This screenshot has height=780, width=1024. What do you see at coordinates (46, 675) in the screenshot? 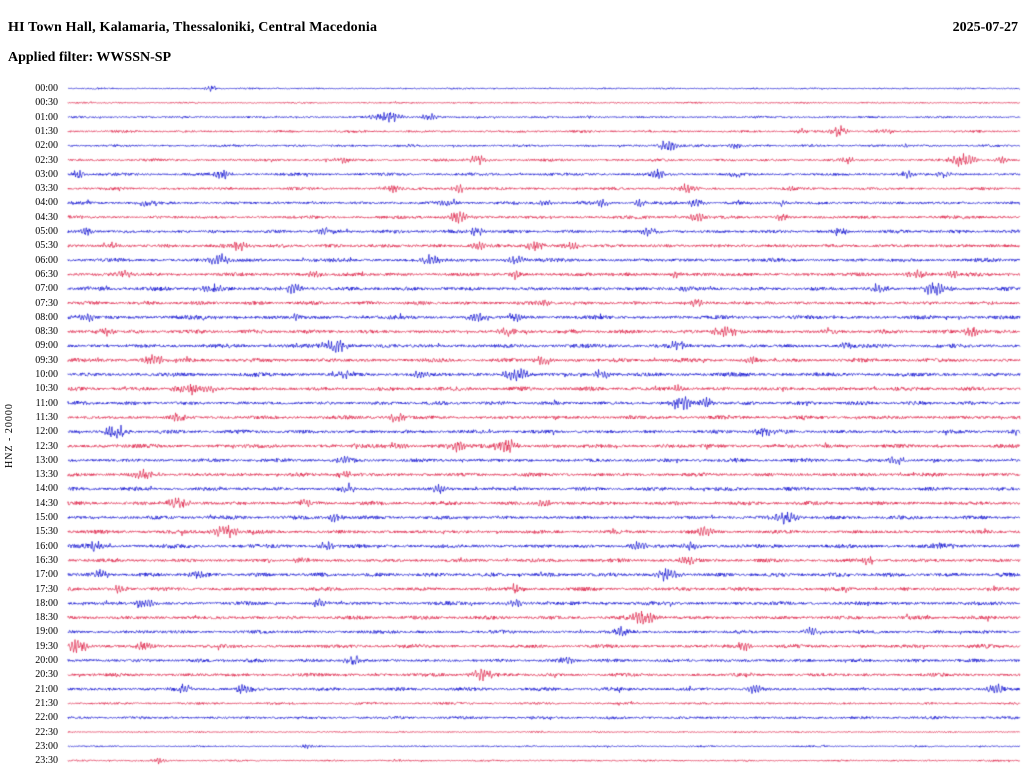
I see `row-time-label: 20:30` at bounding box center [46, 675].